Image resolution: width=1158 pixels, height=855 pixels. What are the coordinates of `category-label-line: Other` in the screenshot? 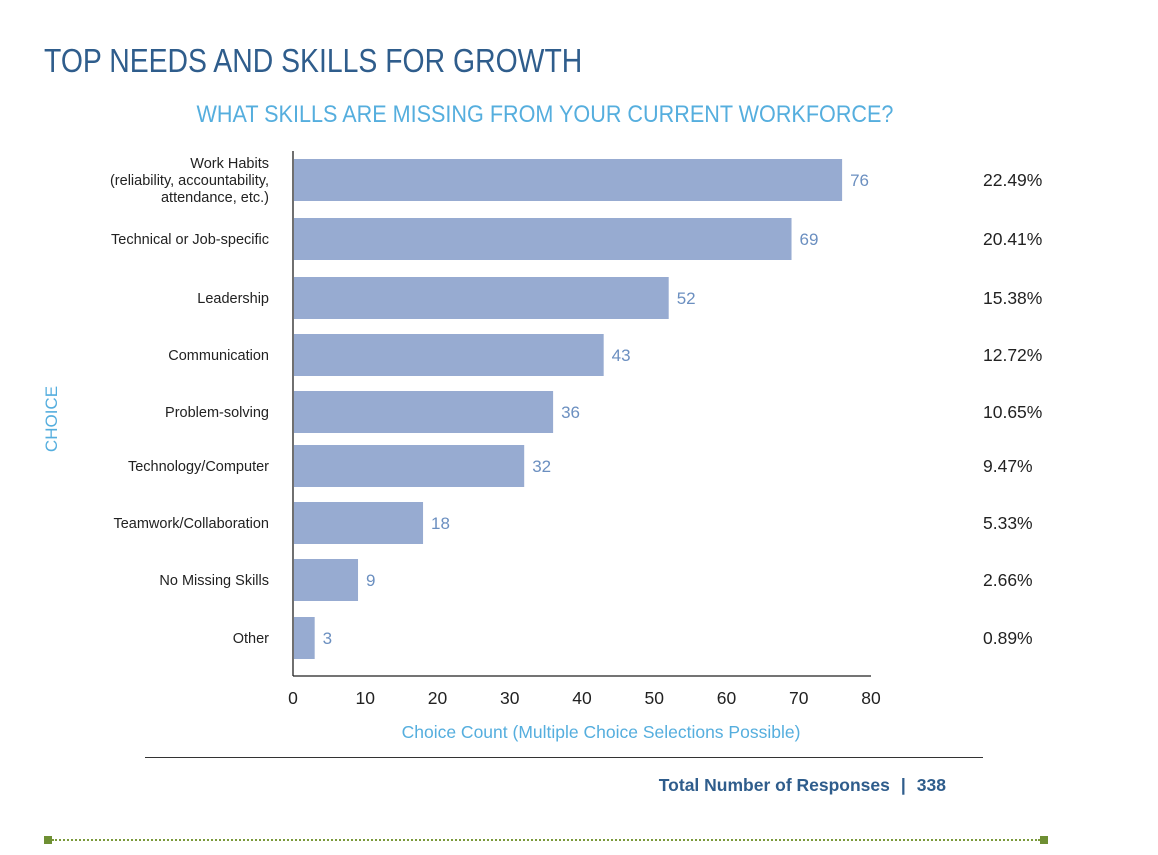 It's located at (251, 639).